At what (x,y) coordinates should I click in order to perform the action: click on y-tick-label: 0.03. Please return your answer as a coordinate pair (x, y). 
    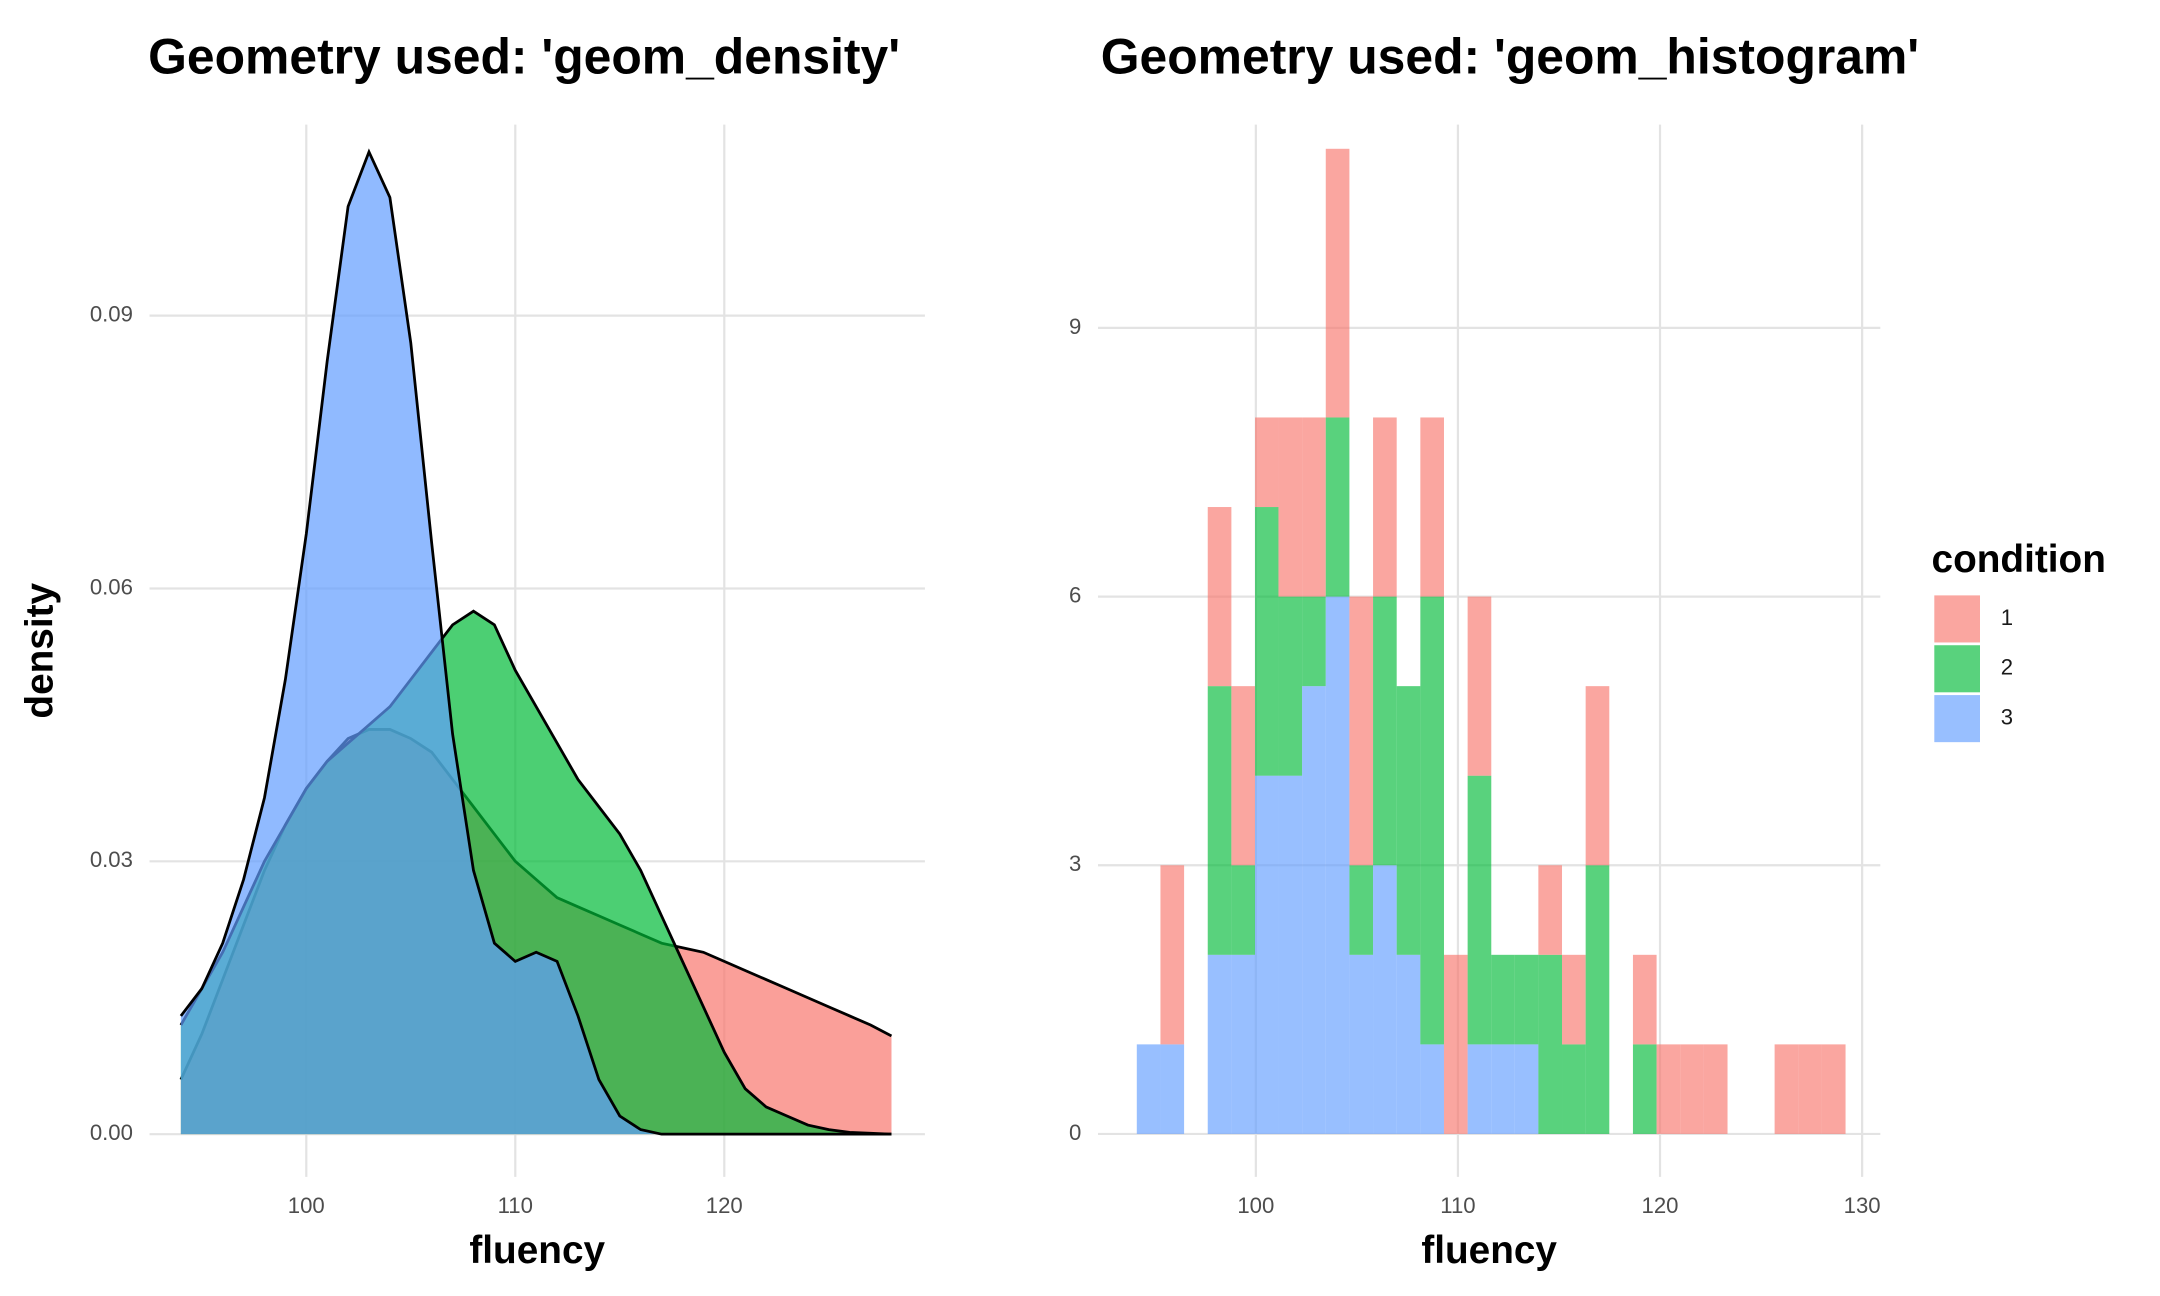
    Looking at the image, I should click on (111, 859).